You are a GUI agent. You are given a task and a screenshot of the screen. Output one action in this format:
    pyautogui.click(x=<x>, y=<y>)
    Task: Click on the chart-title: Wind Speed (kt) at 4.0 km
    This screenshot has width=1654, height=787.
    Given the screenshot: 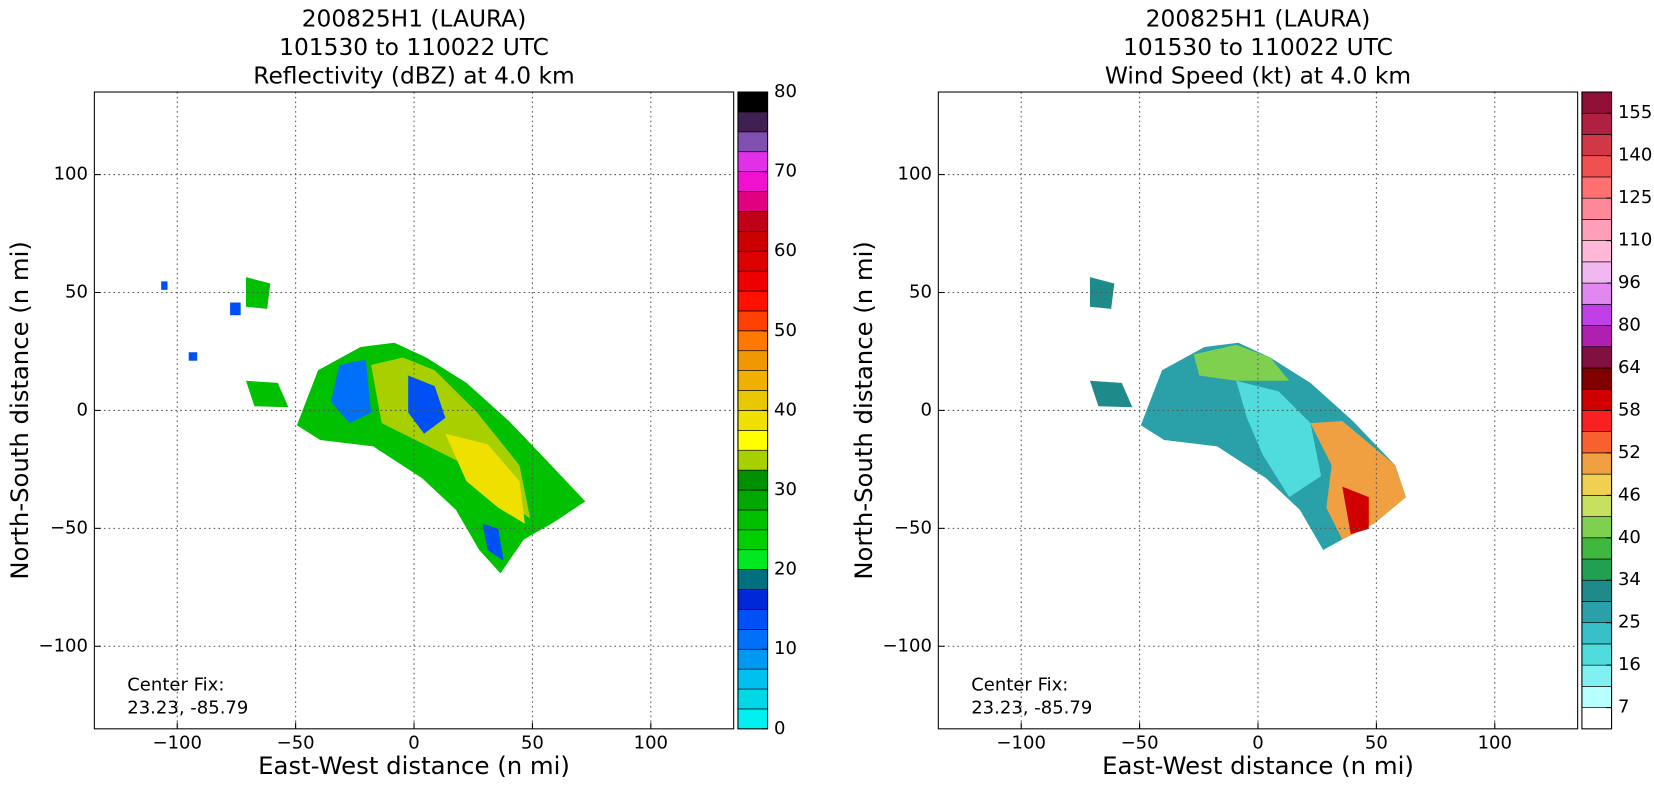 What is the action you would take?
    pyautogui.click(x=1258, y=76)
    